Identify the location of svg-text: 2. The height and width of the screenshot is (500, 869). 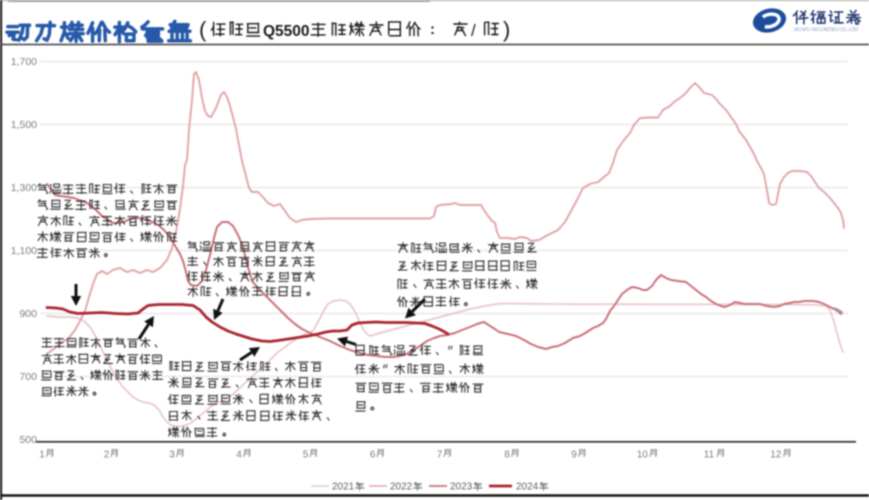
(107, 455).